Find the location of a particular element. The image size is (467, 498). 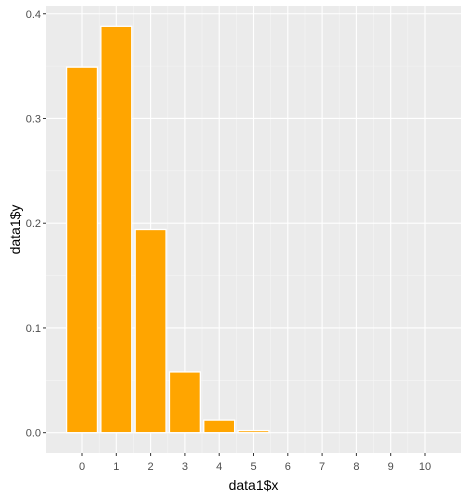

x-tick-label: 5 is located at coordinates (253, 467).